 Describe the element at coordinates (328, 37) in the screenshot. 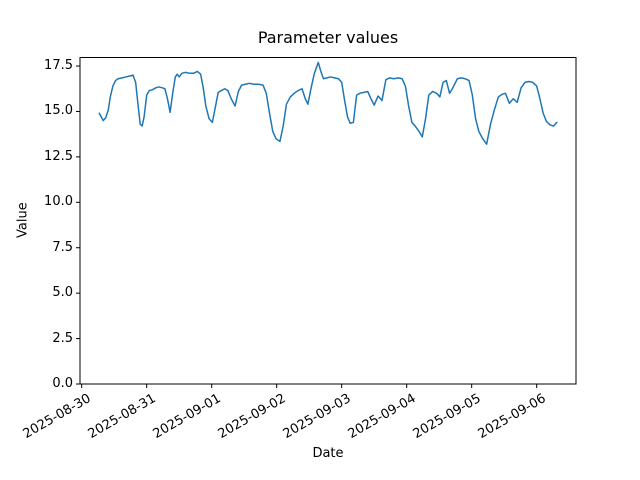

I see `chart-title: Parameter values` at that location.